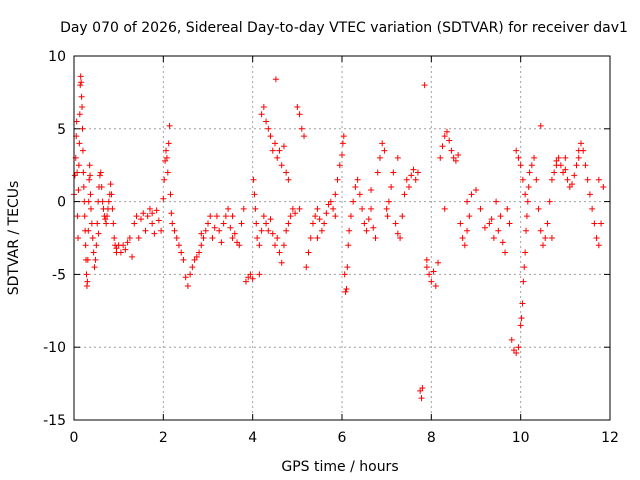  I want to click on x-tick-label: 0, so click(74, 438).